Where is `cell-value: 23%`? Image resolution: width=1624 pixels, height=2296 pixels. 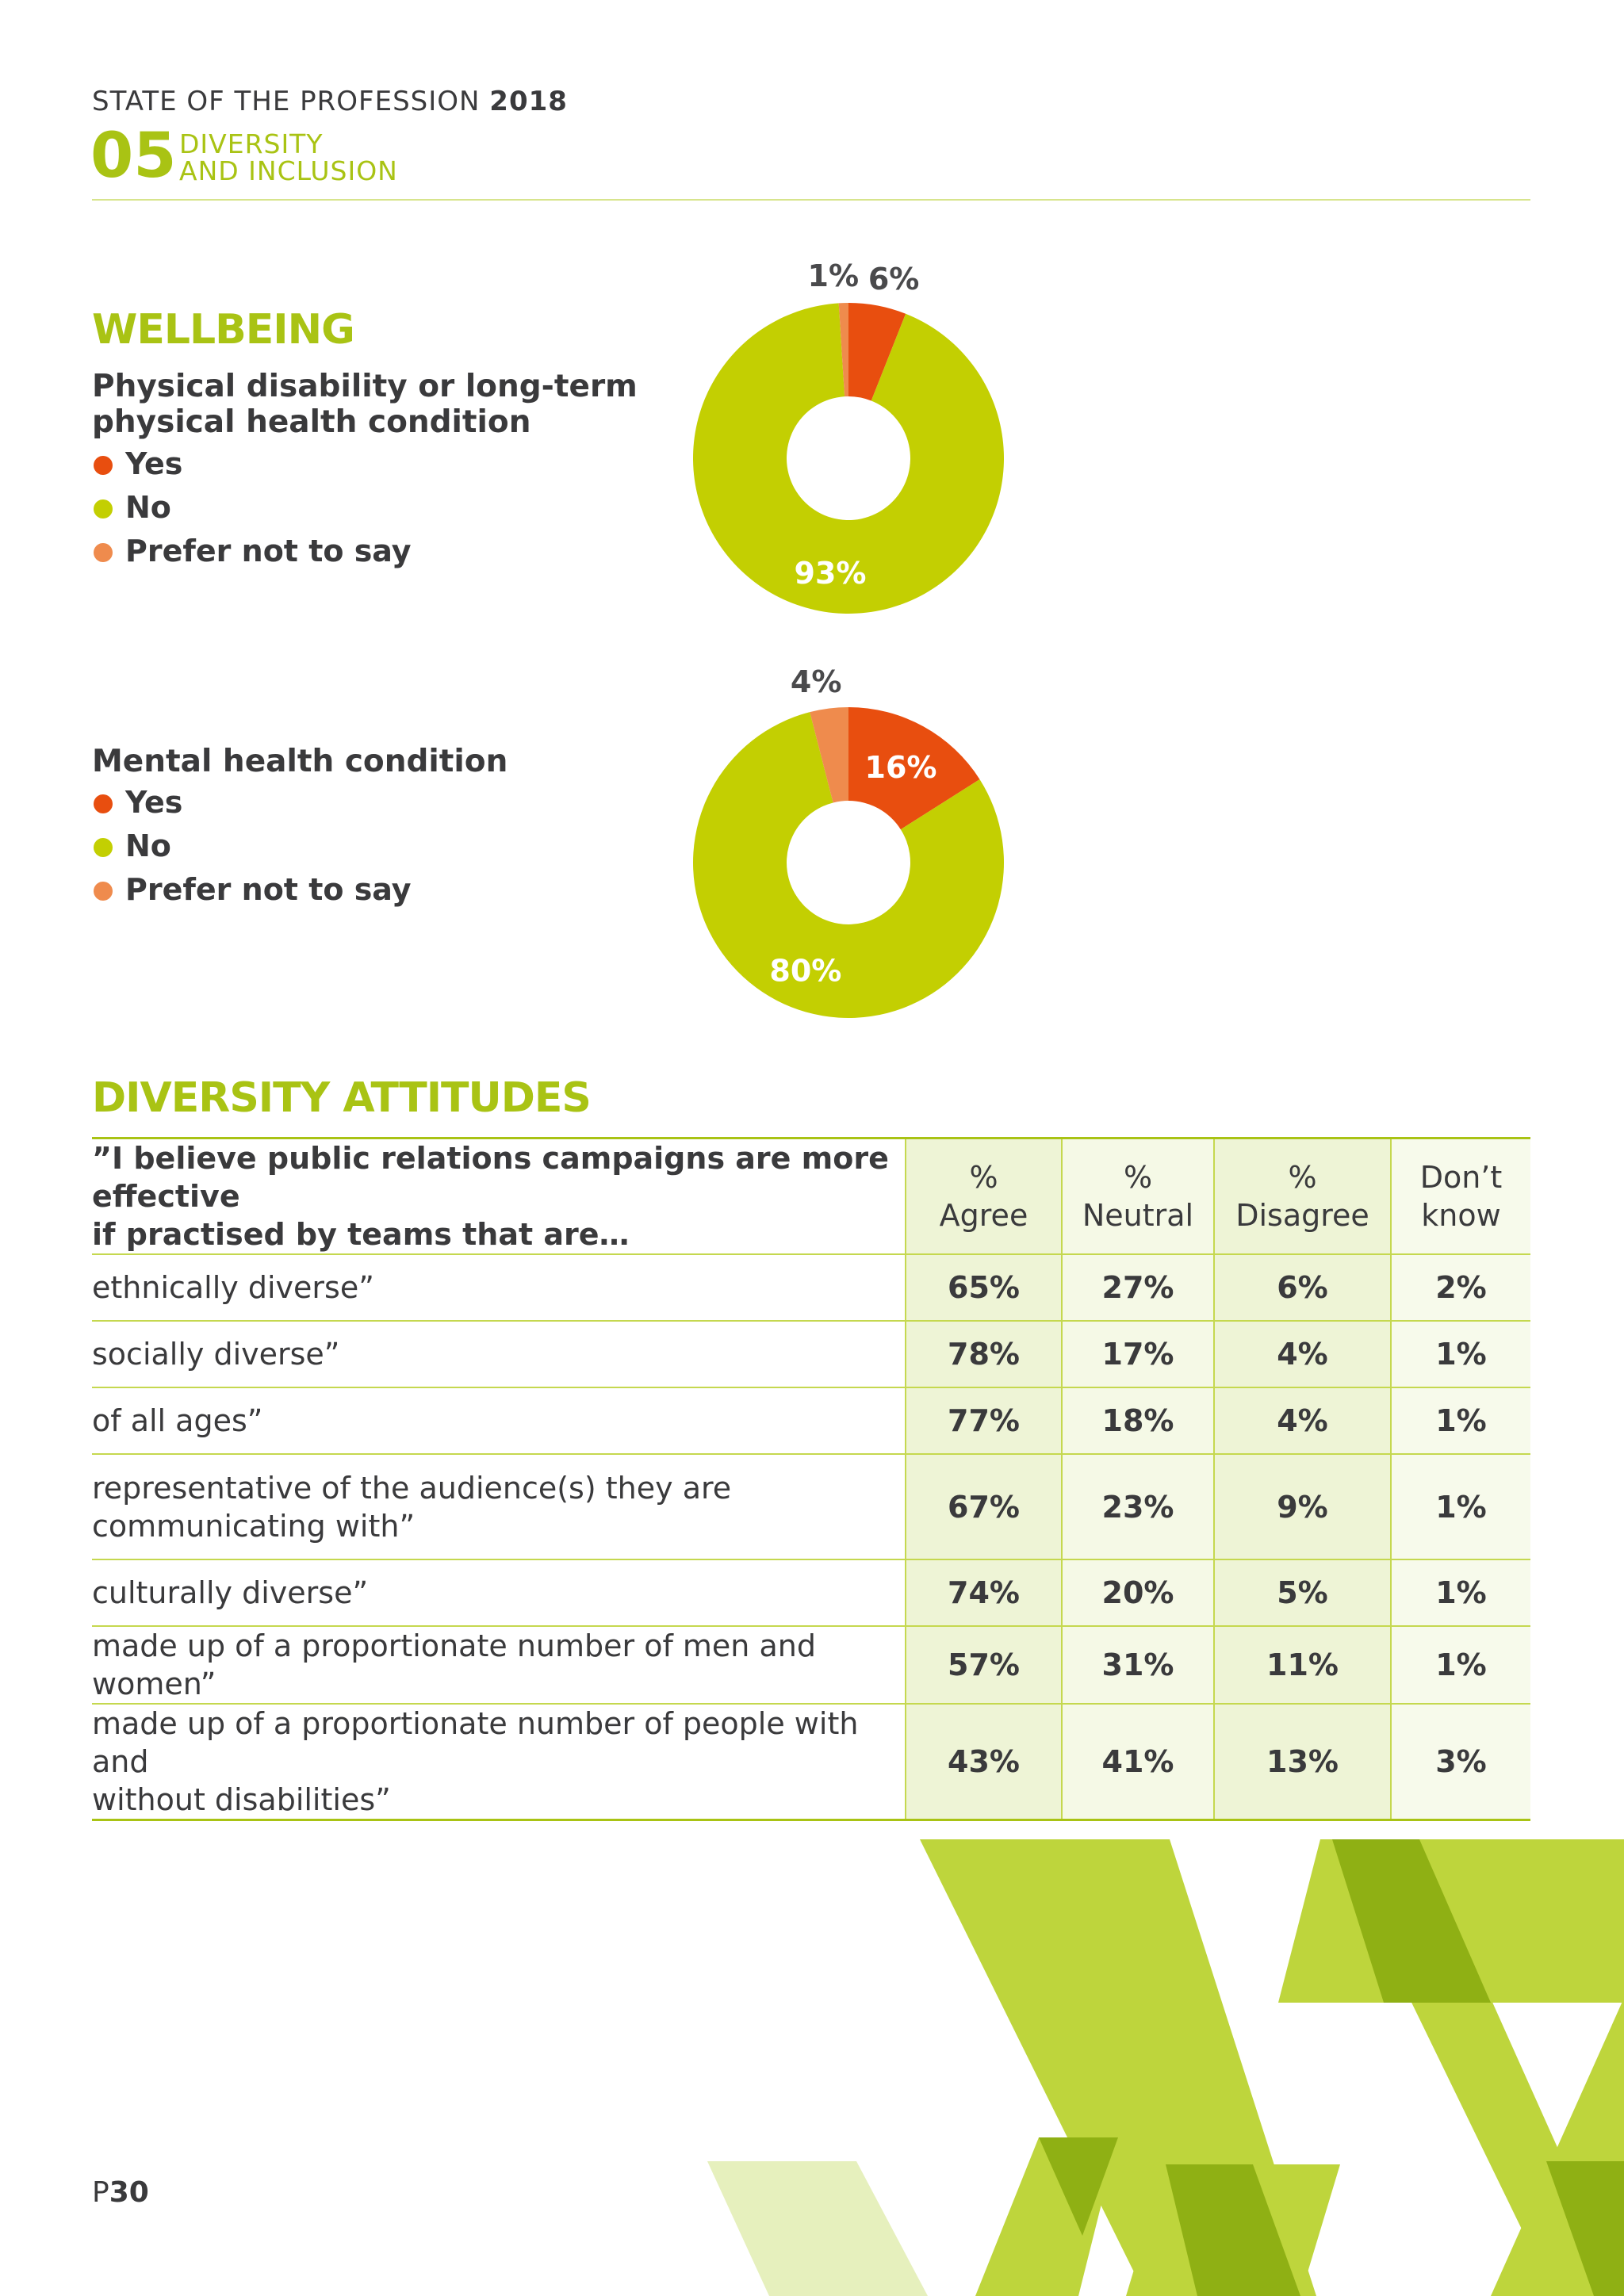
cell-value: 23% is located at coordinates (1137, 1507).